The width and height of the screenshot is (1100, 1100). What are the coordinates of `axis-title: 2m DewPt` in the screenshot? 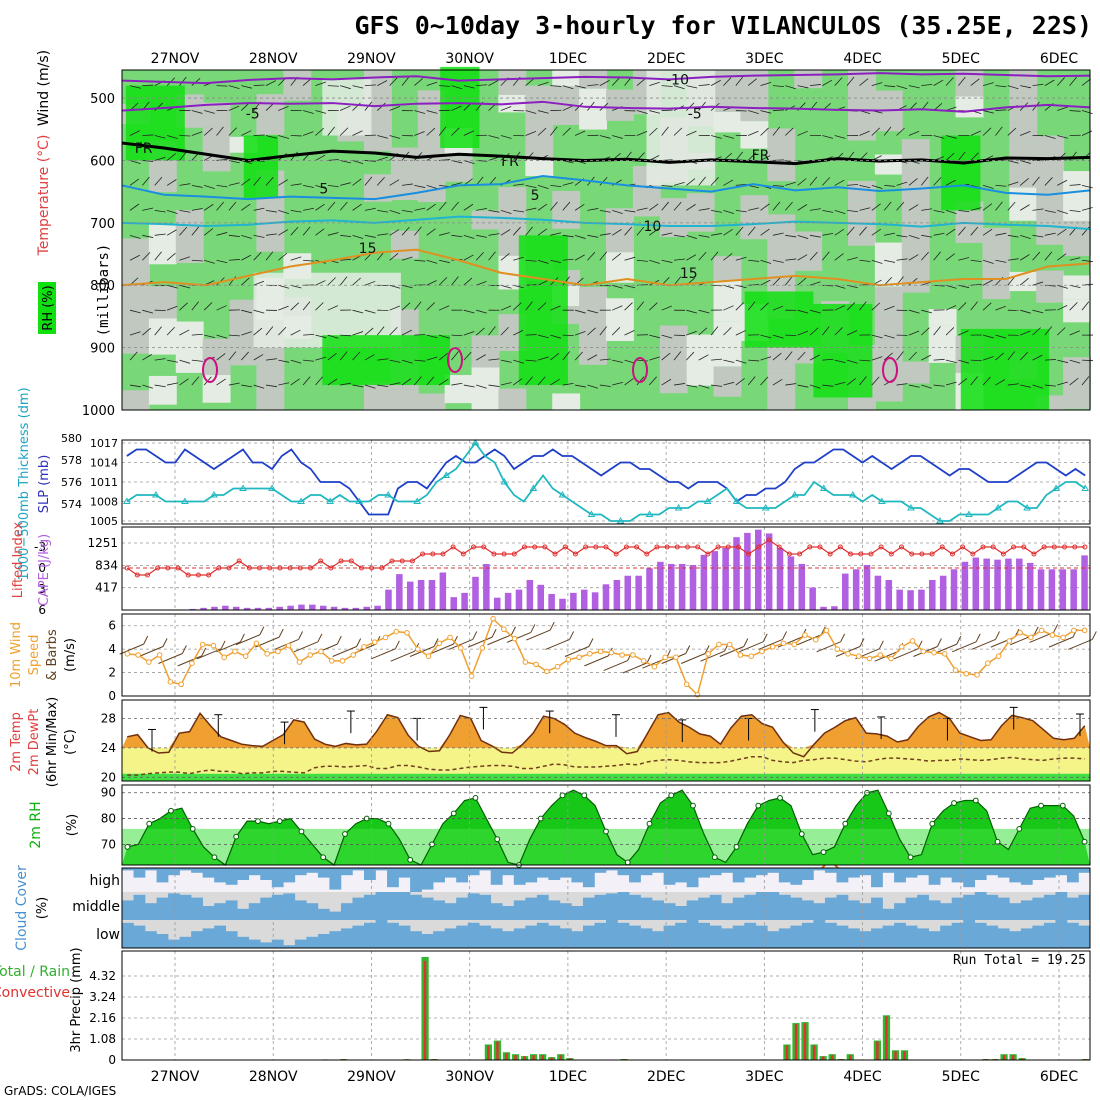 It's located at (34, 742).